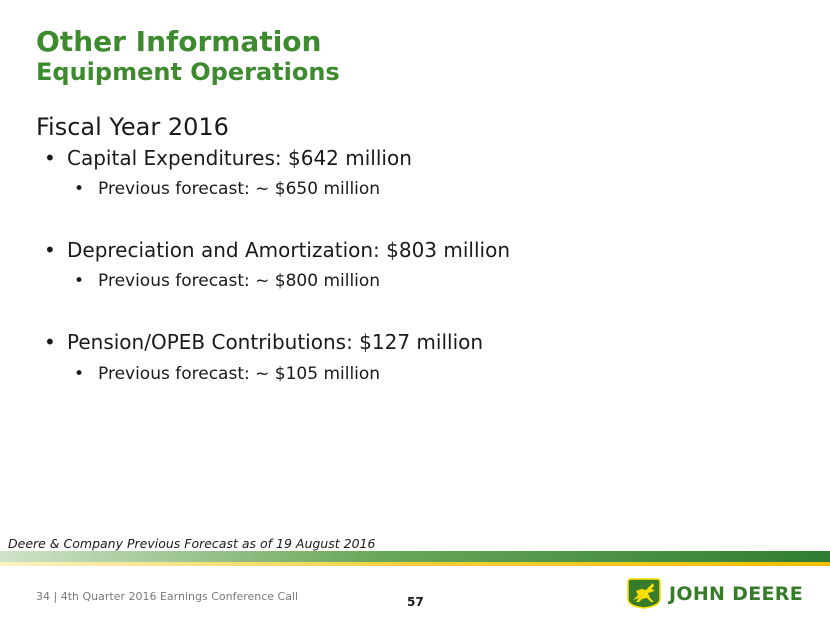  I want to click on sub-list-item: • Previous forecast: ~ $105 million, so click(227, 374).